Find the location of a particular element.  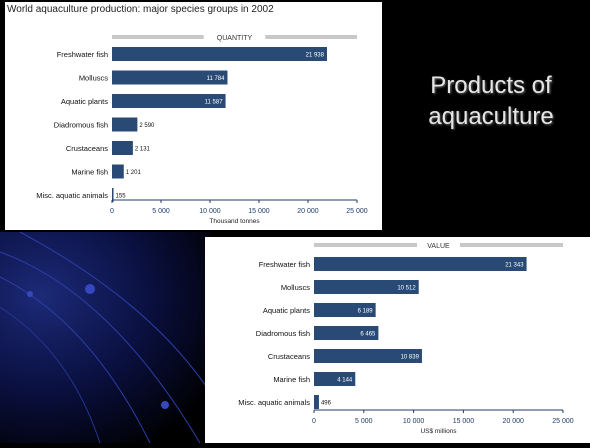

data-label: 496 is located at coordinates (326, 404).